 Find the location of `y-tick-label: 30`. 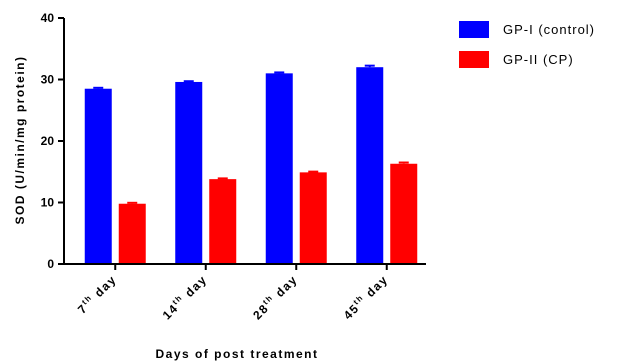

y-tick-label: 30 is located at coordinates (48, 80).